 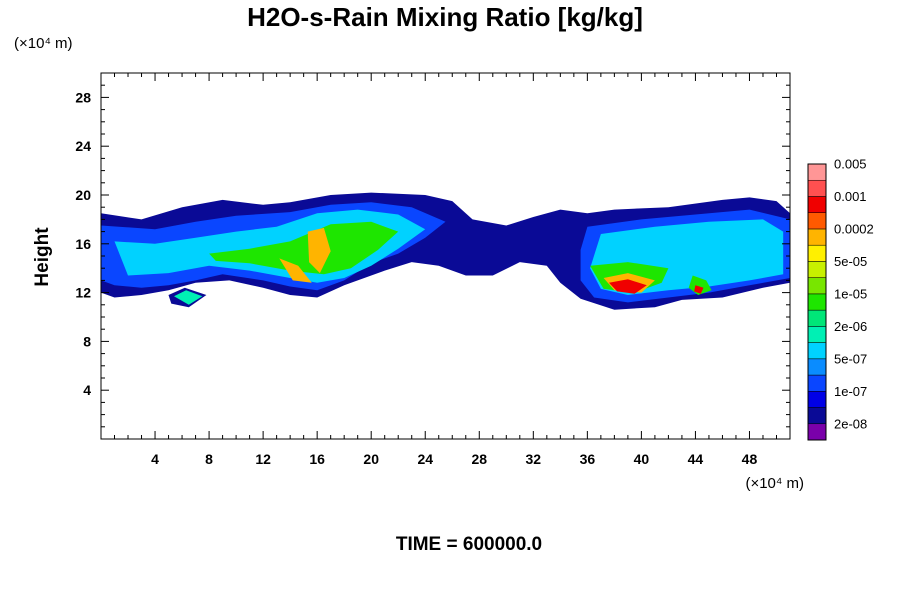 I want to click on colorbar-tick-label: 1e-05, so click(x=850, y=293).